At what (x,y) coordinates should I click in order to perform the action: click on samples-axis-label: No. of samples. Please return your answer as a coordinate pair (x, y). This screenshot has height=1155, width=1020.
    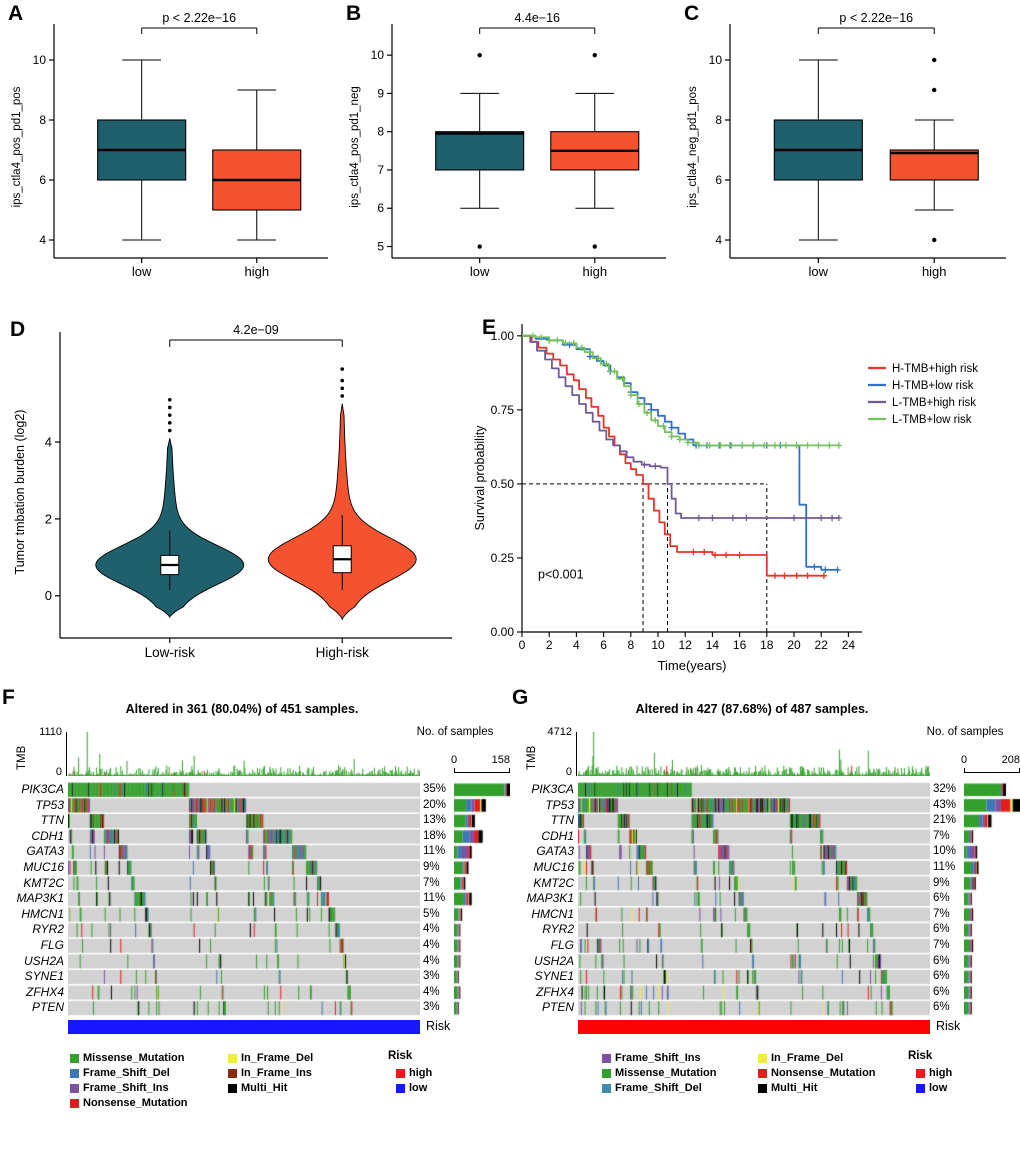
    Looking at the image, I should click on (455, 732).